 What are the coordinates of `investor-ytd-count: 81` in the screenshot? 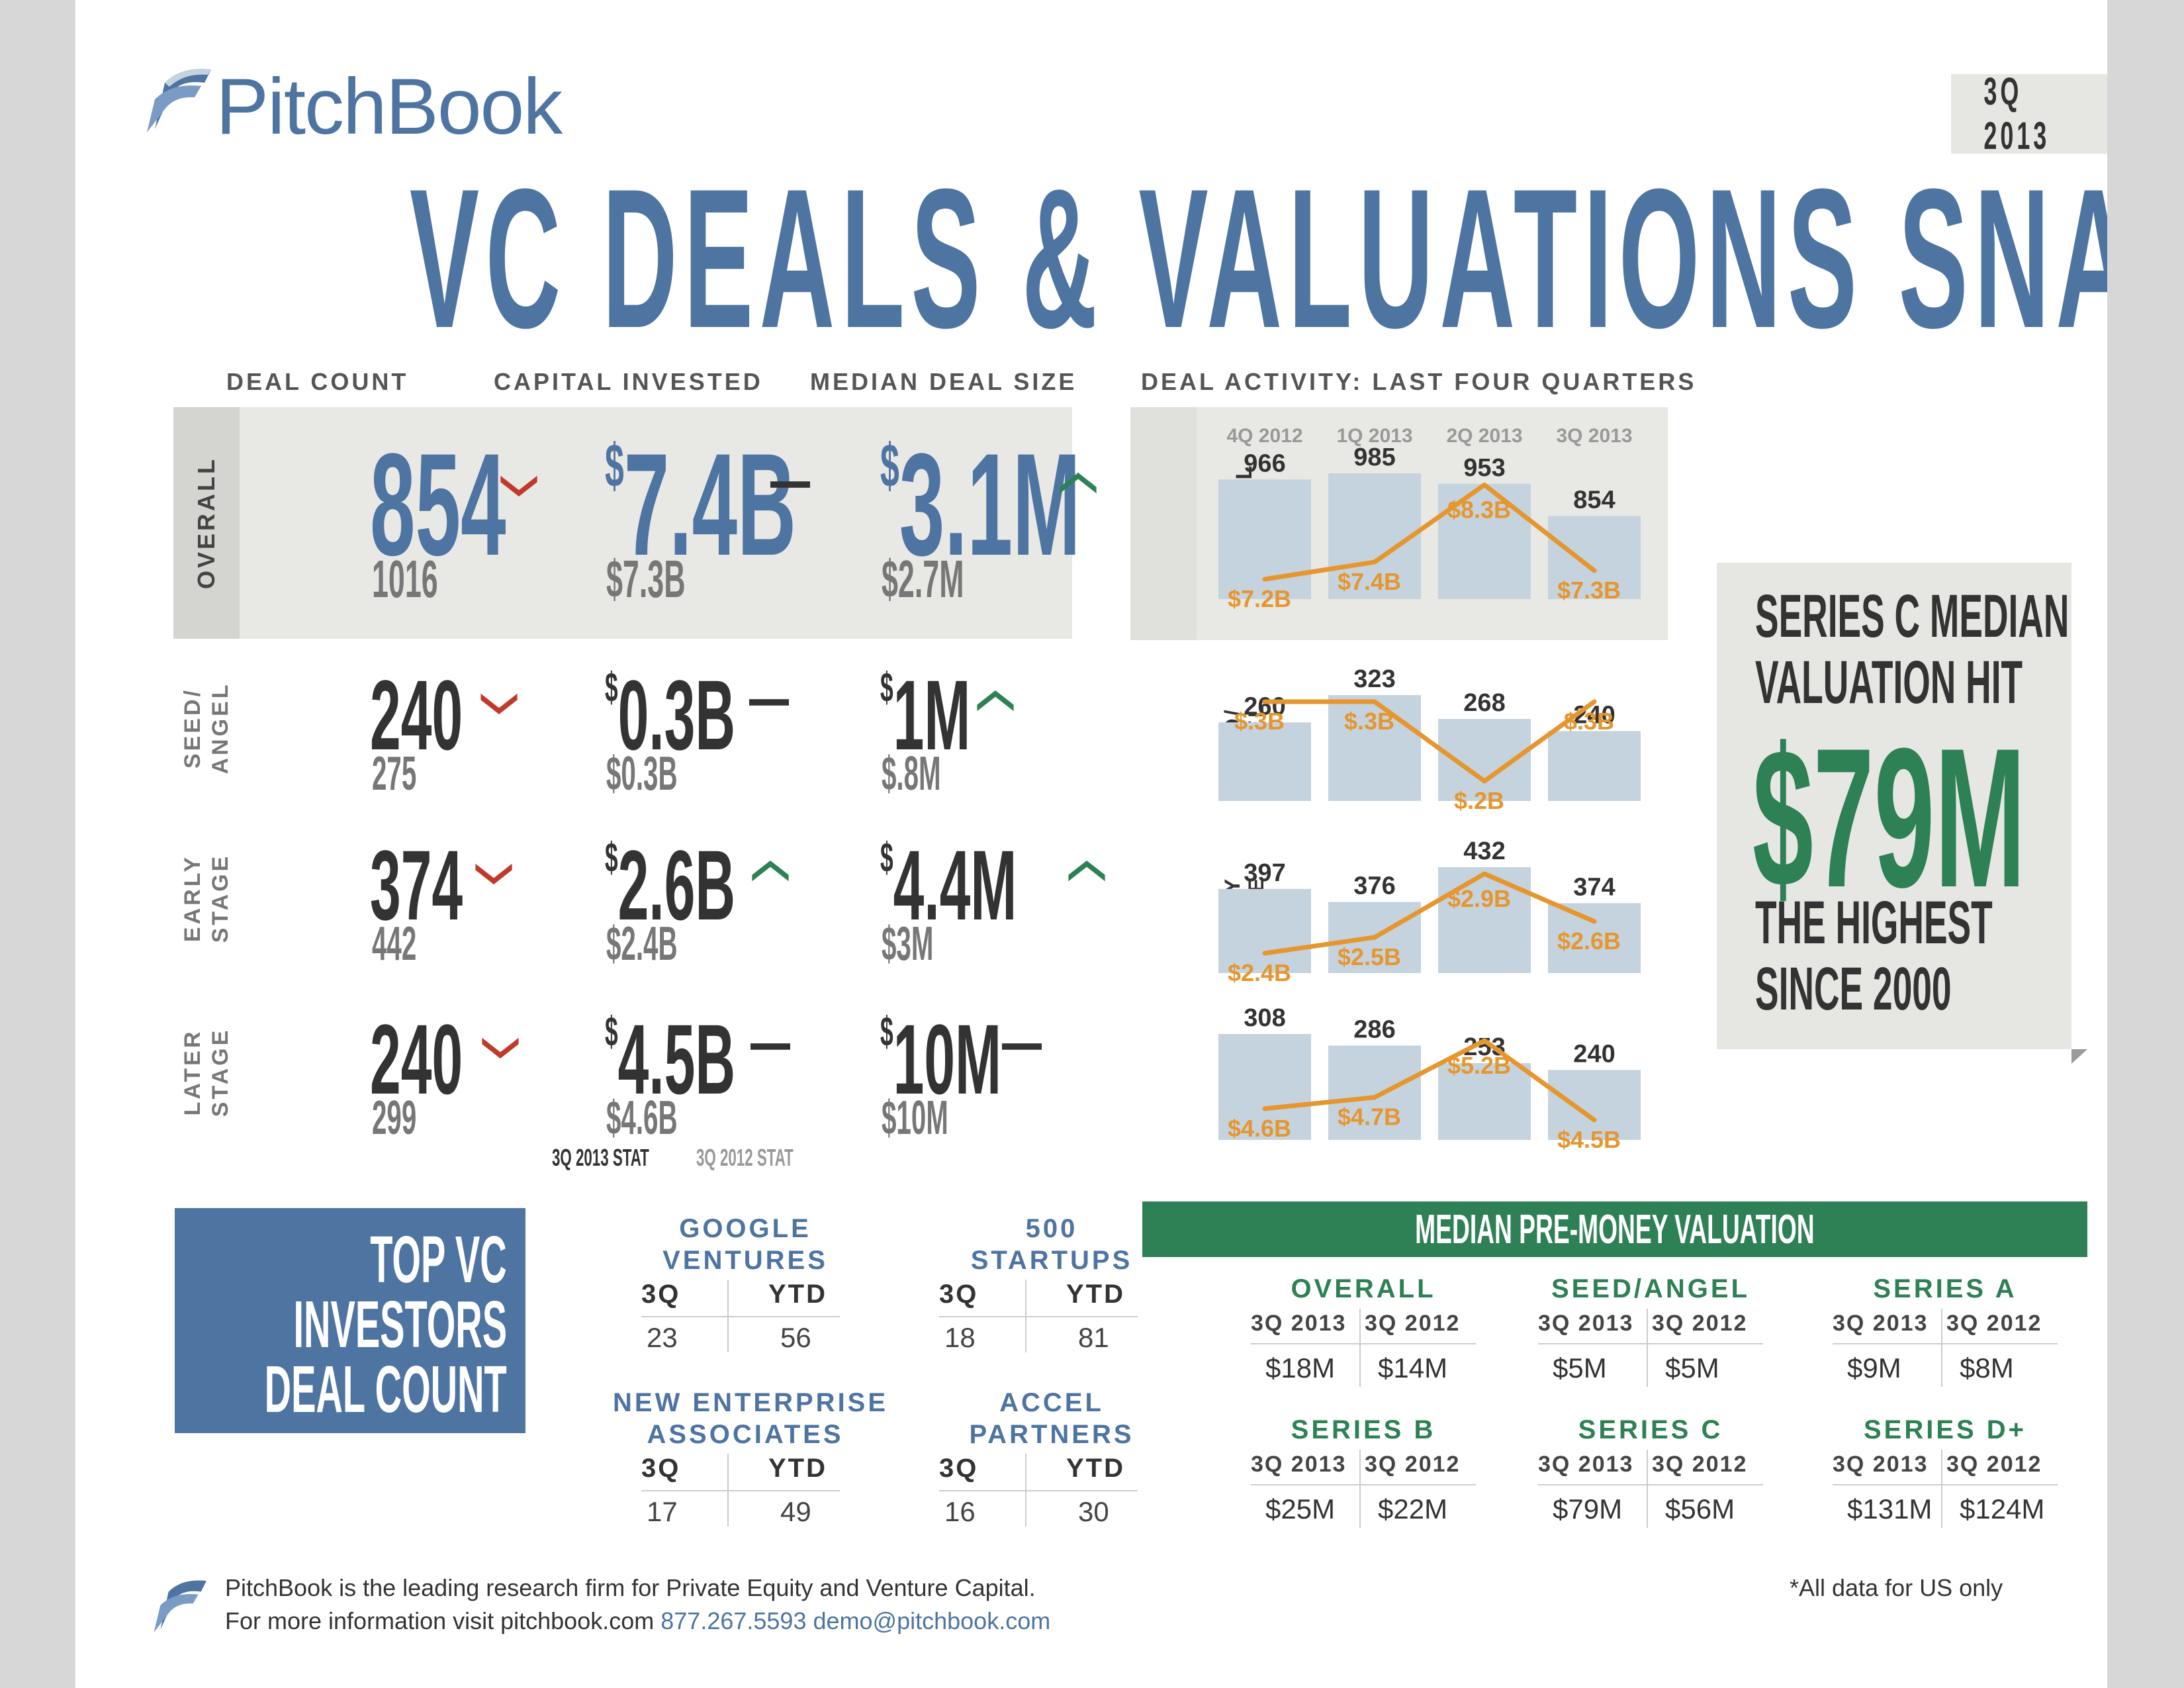 It's located at (1093, 1337).